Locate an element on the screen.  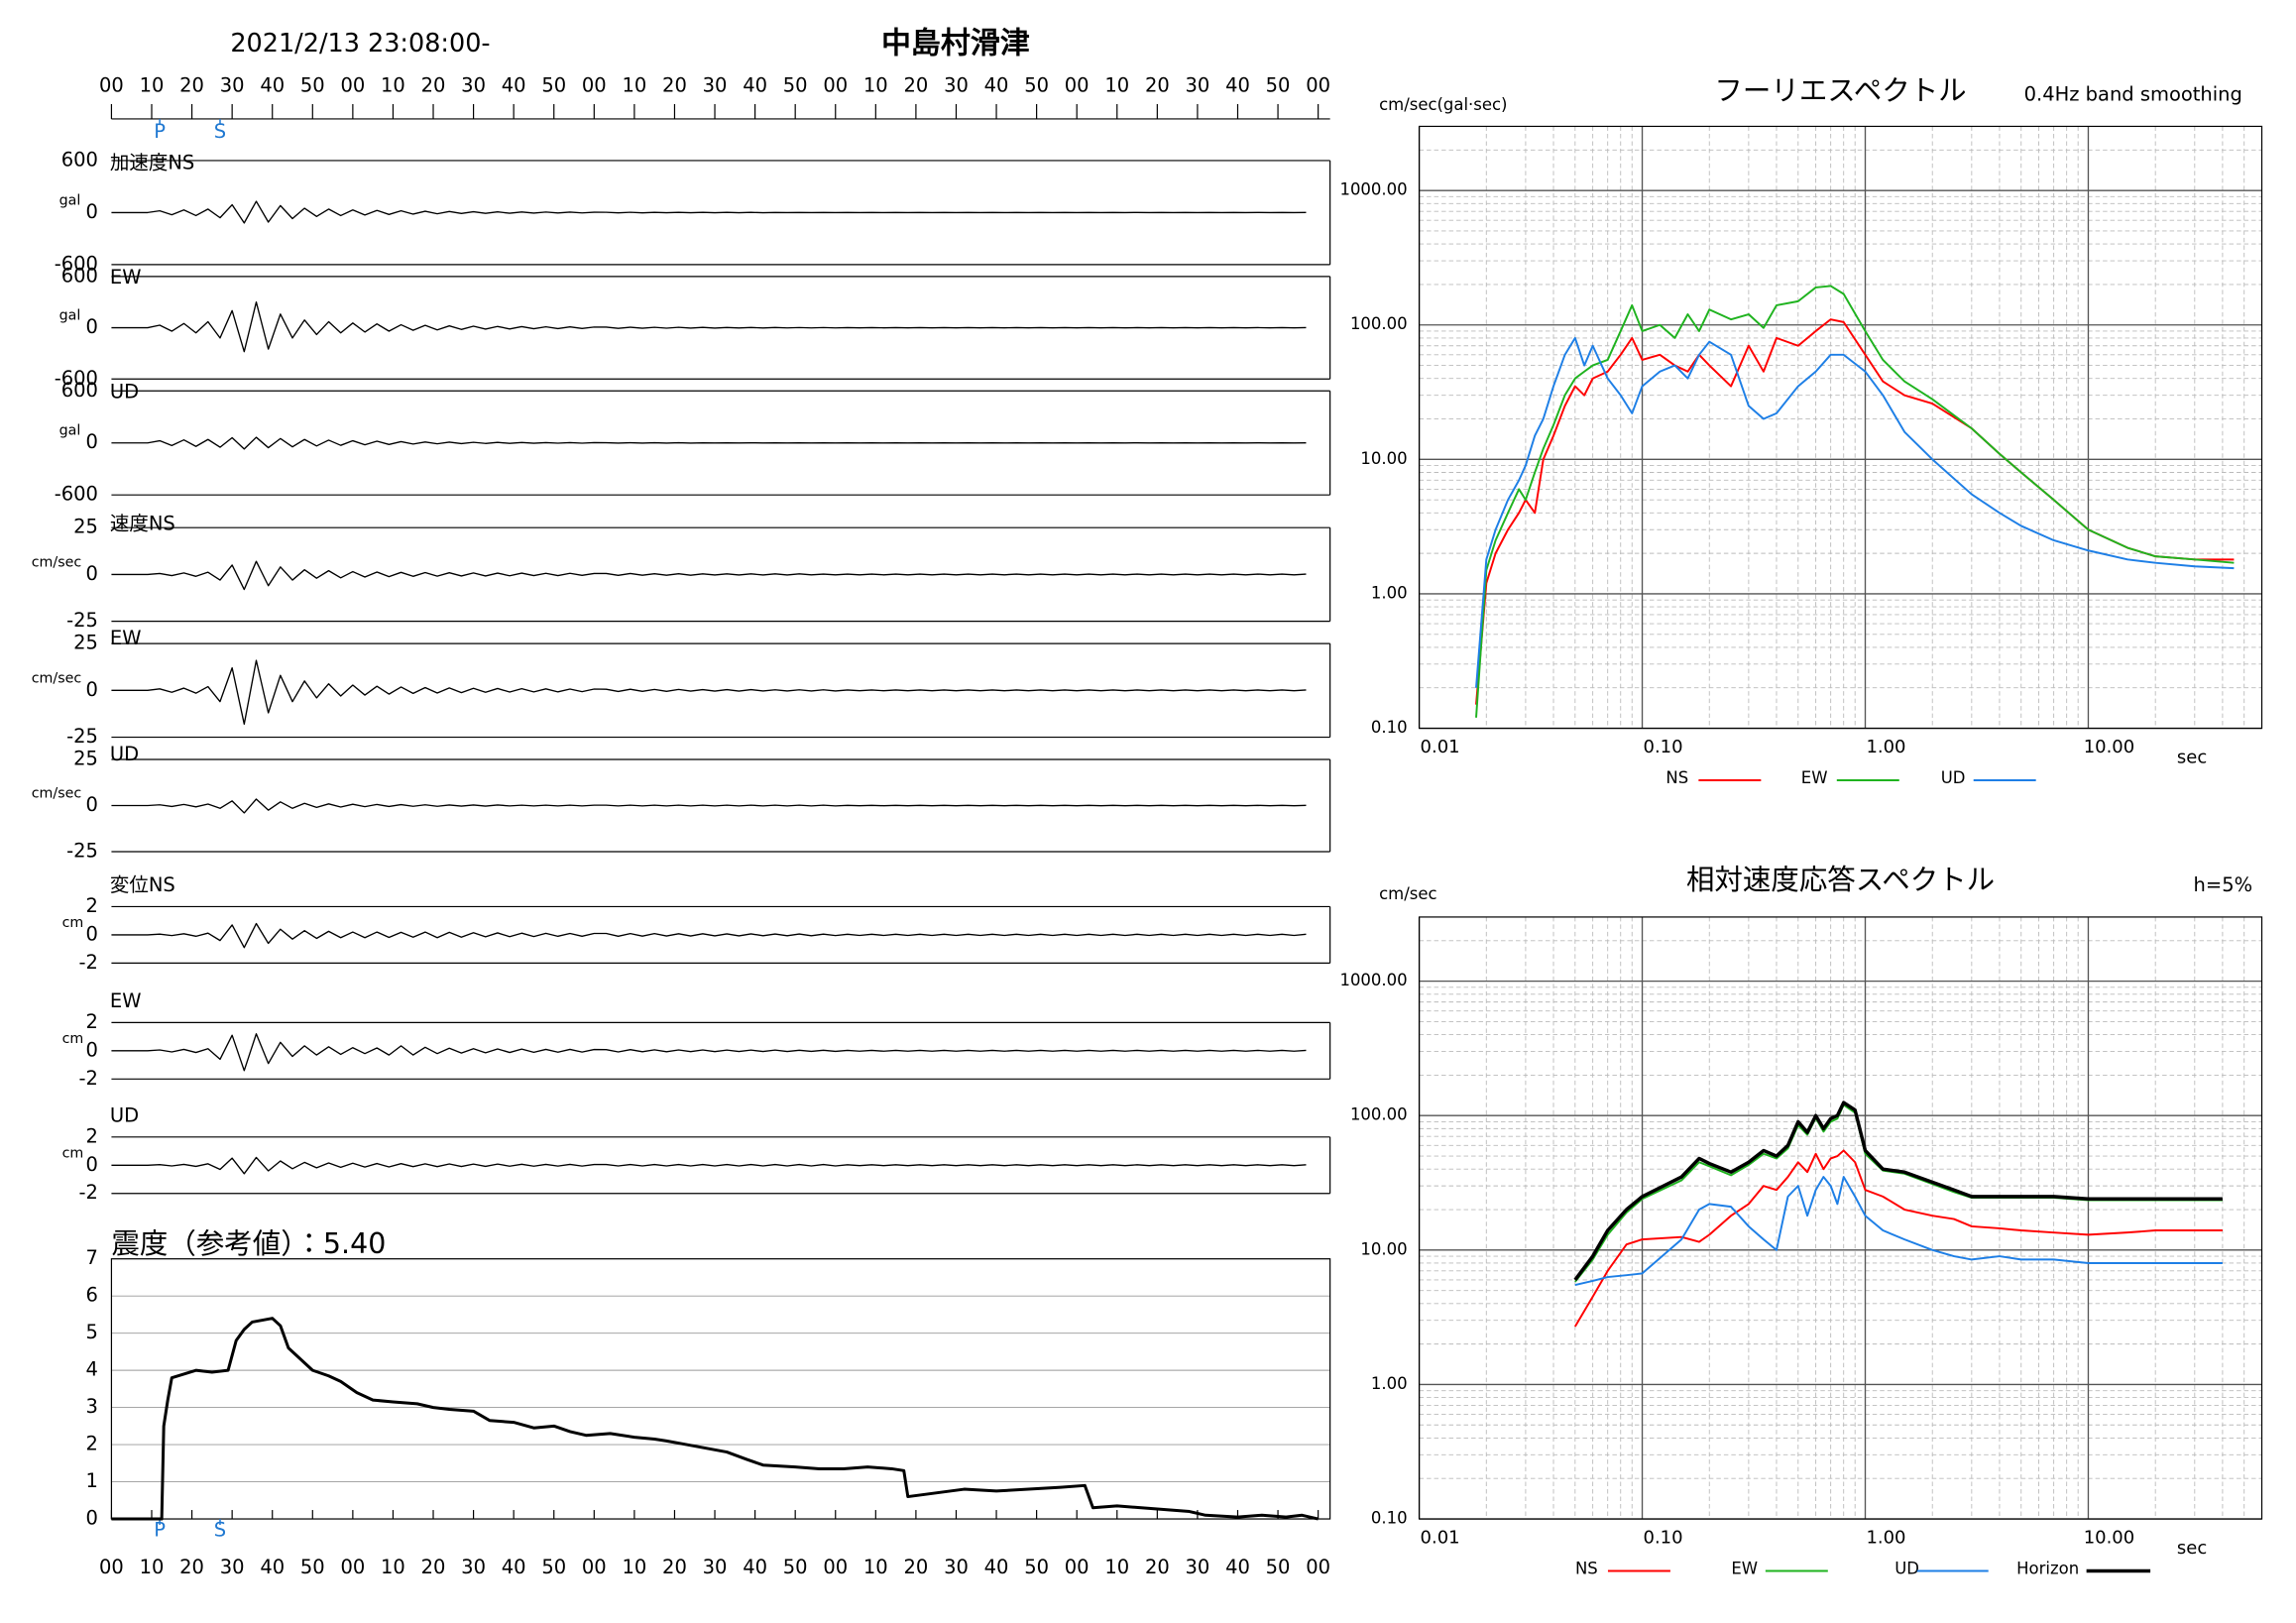
legend-label: UD is located at coordinates (1954, 777).